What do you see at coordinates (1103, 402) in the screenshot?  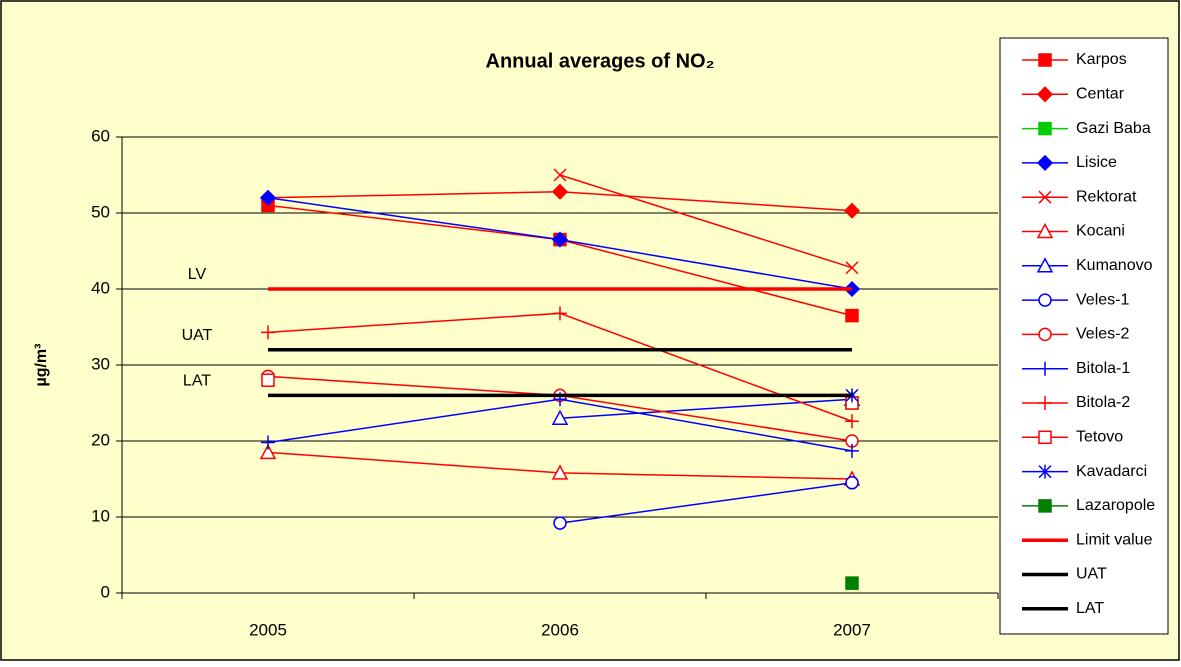 I see `legend-label: Bitola-2` at bounding box center [1103, 402].